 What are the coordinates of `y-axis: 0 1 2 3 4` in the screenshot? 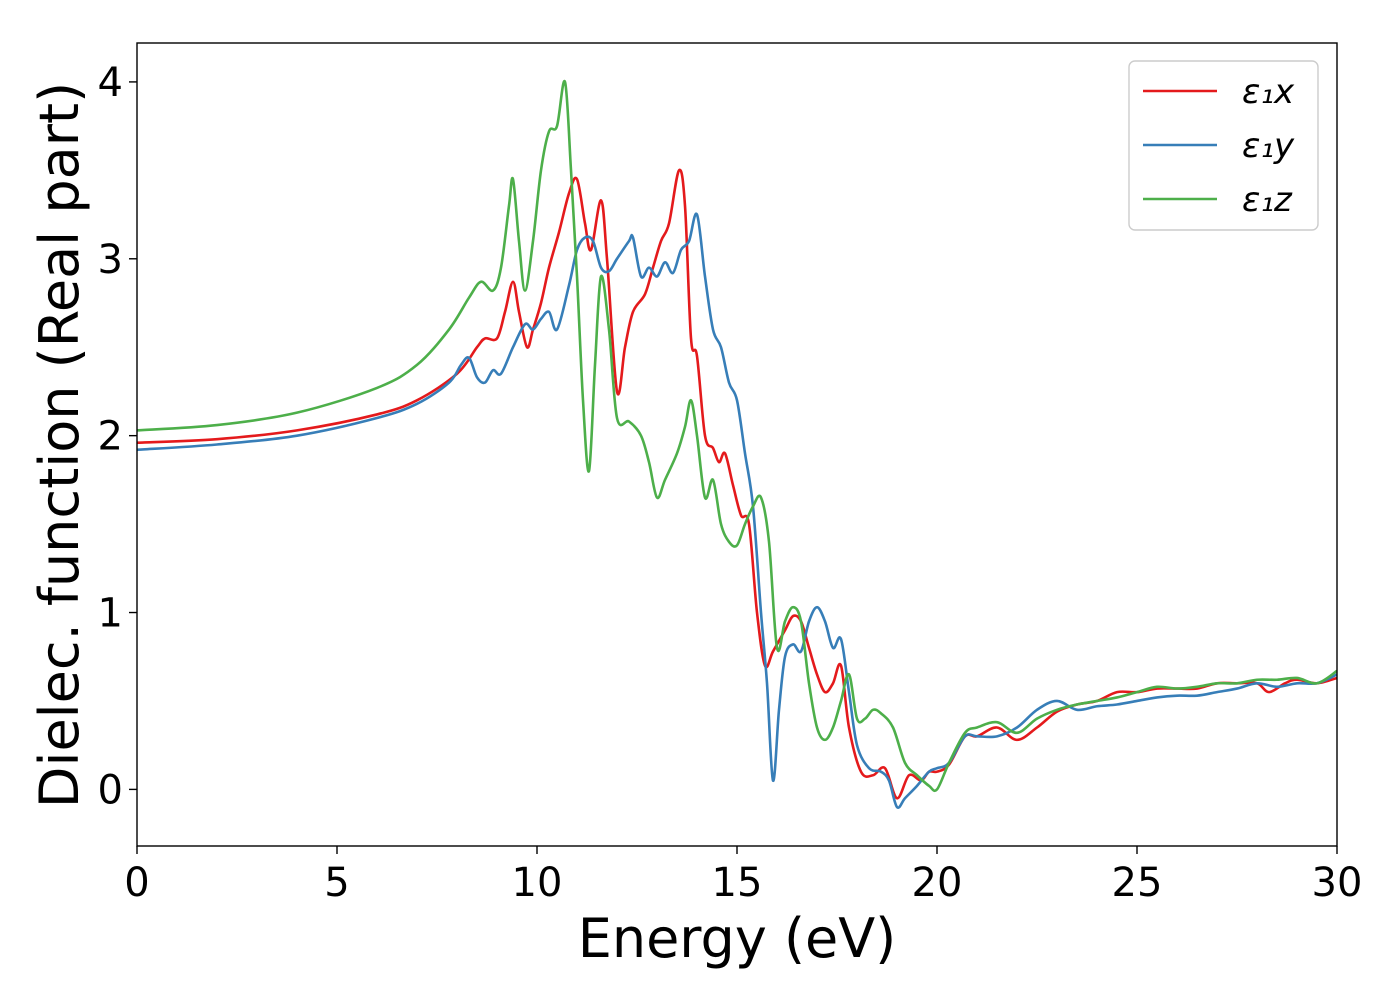 It's located at (117, 436).